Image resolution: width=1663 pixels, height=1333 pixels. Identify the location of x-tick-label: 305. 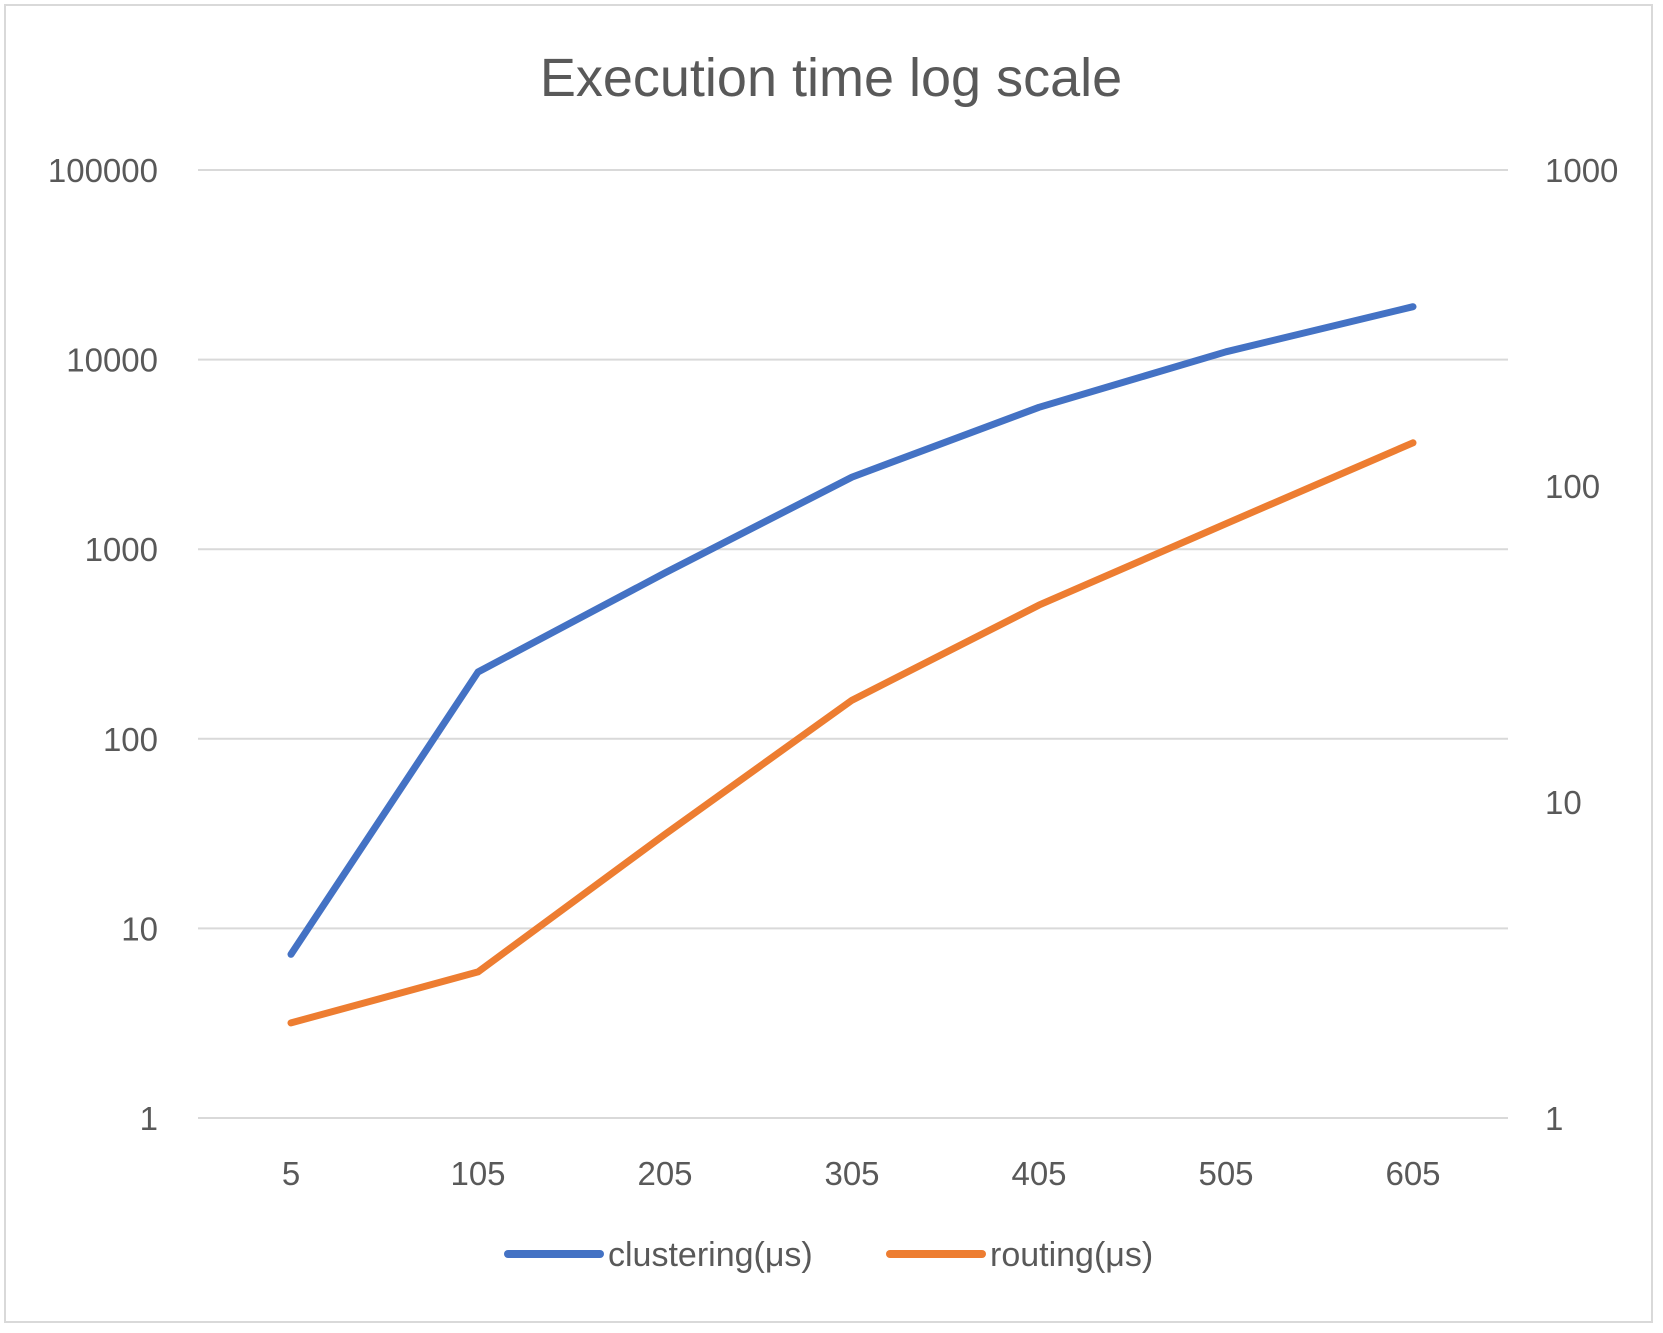
(851, 1173).